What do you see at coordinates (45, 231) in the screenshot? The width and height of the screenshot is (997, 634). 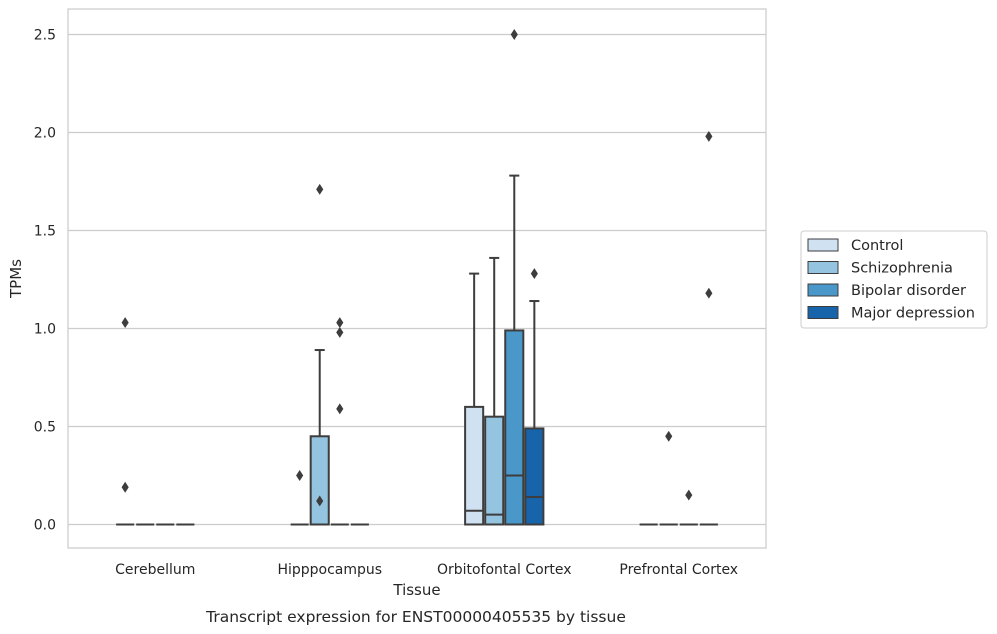 I see `y-tick-label: 1.5` at bounding box center [45, 231].